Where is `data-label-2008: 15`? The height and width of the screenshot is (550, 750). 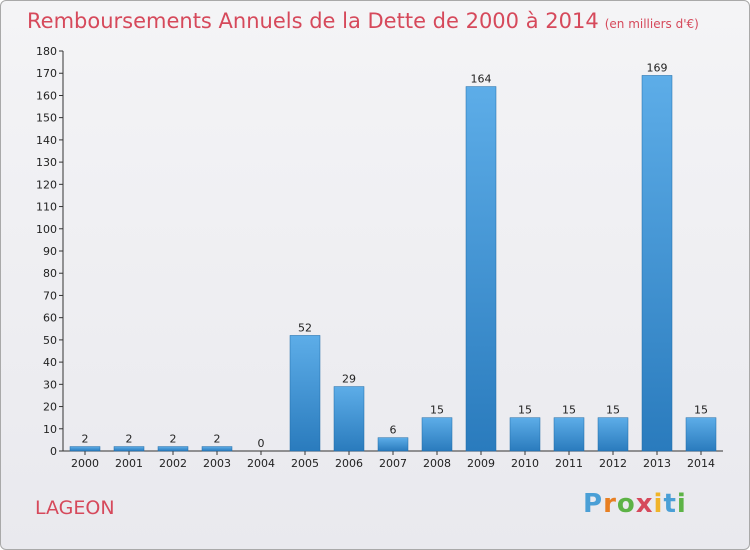 data-label-2008: 15 is located at coordinates (437, 410).